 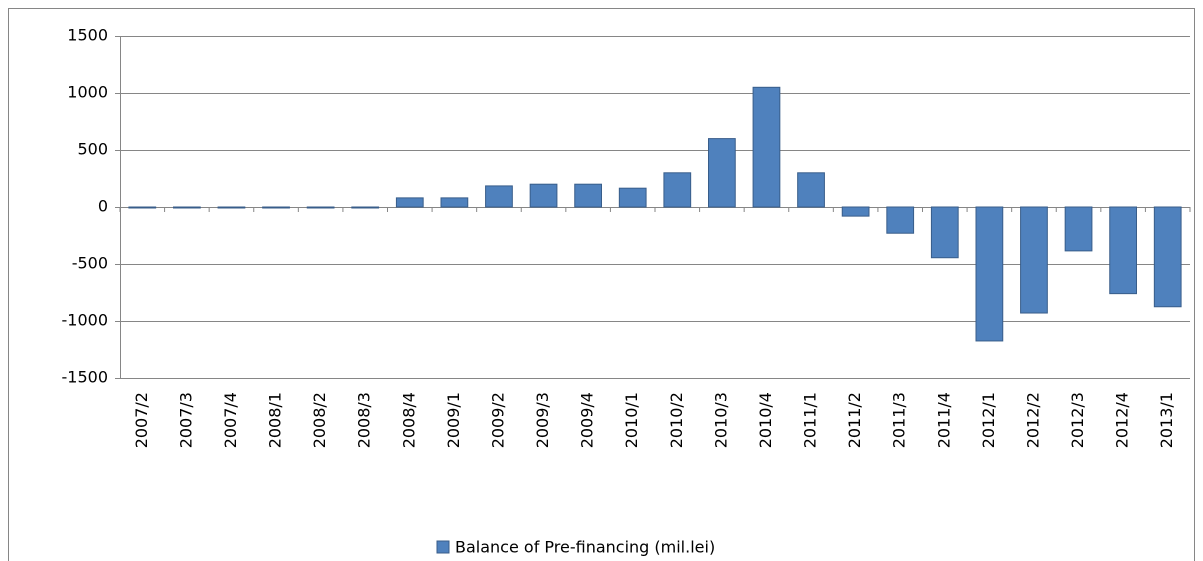 What do you see at coordinates (497, 420) in the screenshot?
I see `x-tick-label: 2009/2` at bounding box center [497, 420].